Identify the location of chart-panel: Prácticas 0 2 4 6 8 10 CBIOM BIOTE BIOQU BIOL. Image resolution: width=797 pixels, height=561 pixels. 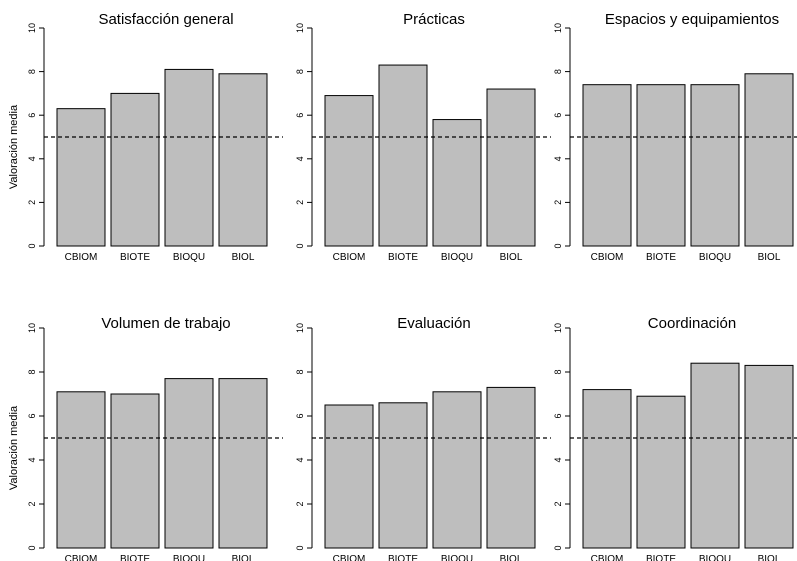
(423, 137).